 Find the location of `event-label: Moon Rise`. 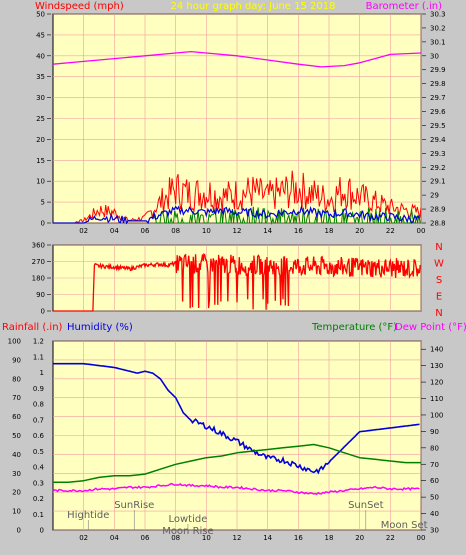

event-label: Moon Rise is located at coordinates (187, 531).